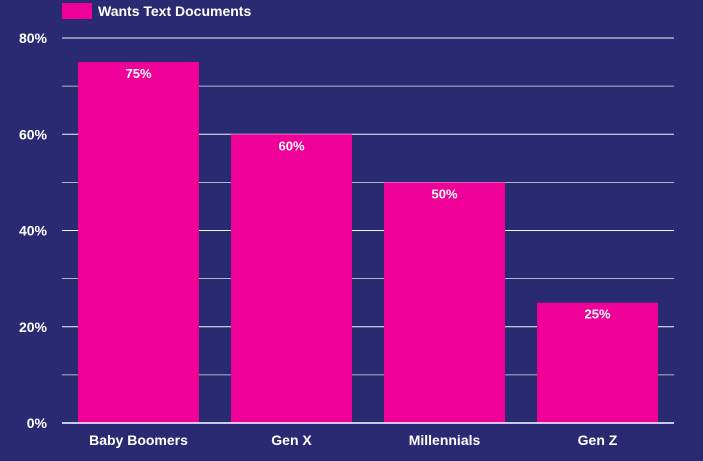 Image resolution: width=703 pixels, height=461 pixels. What do you see at coordinates (138, 440) in the screenshot?
I see `x-tick-label: Baby Boomers` at bounding box center [138, 440].